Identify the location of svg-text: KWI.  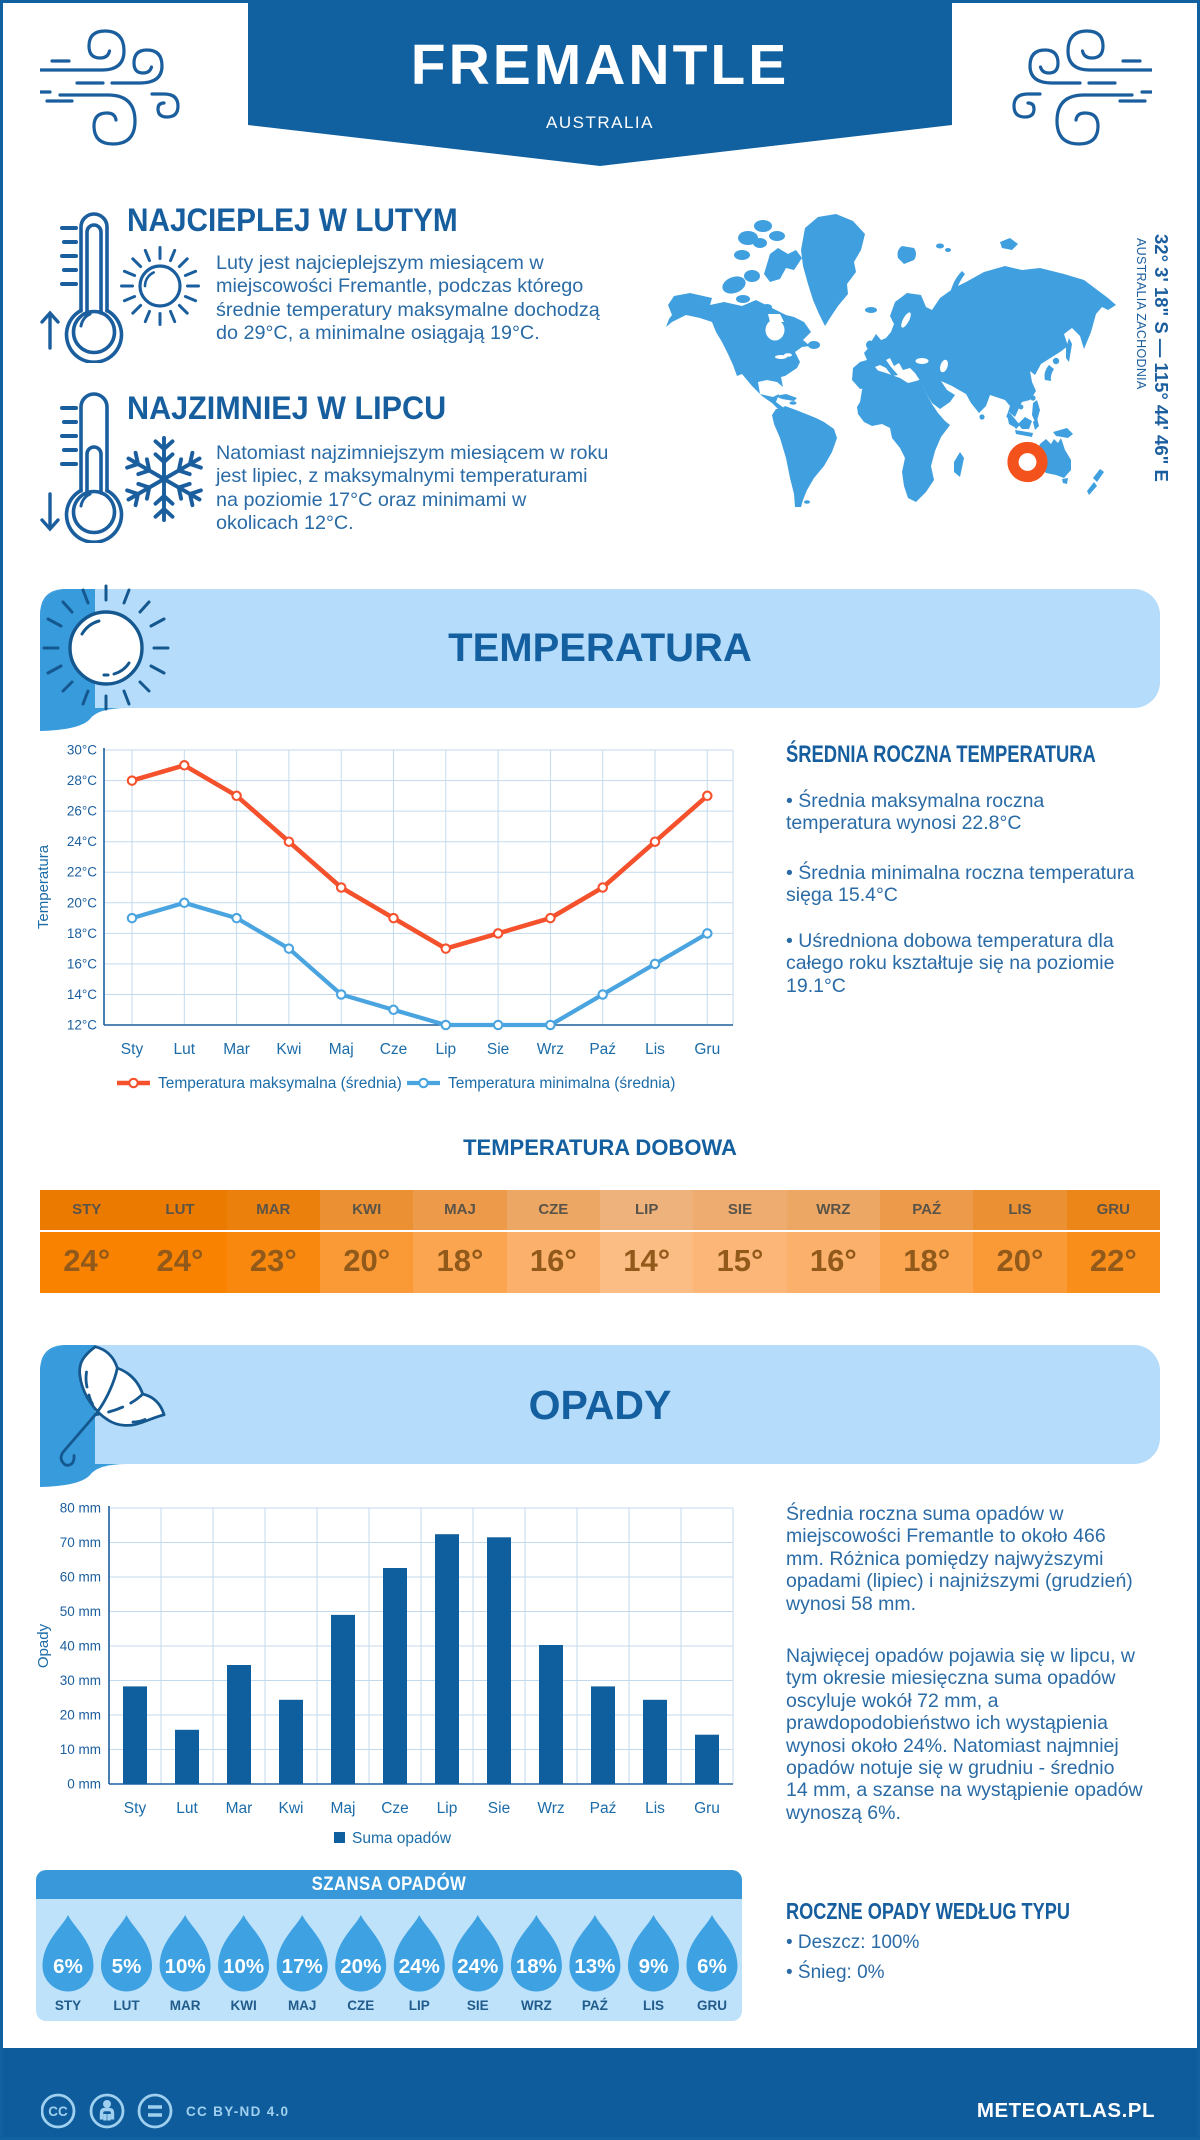
(243, 2005).